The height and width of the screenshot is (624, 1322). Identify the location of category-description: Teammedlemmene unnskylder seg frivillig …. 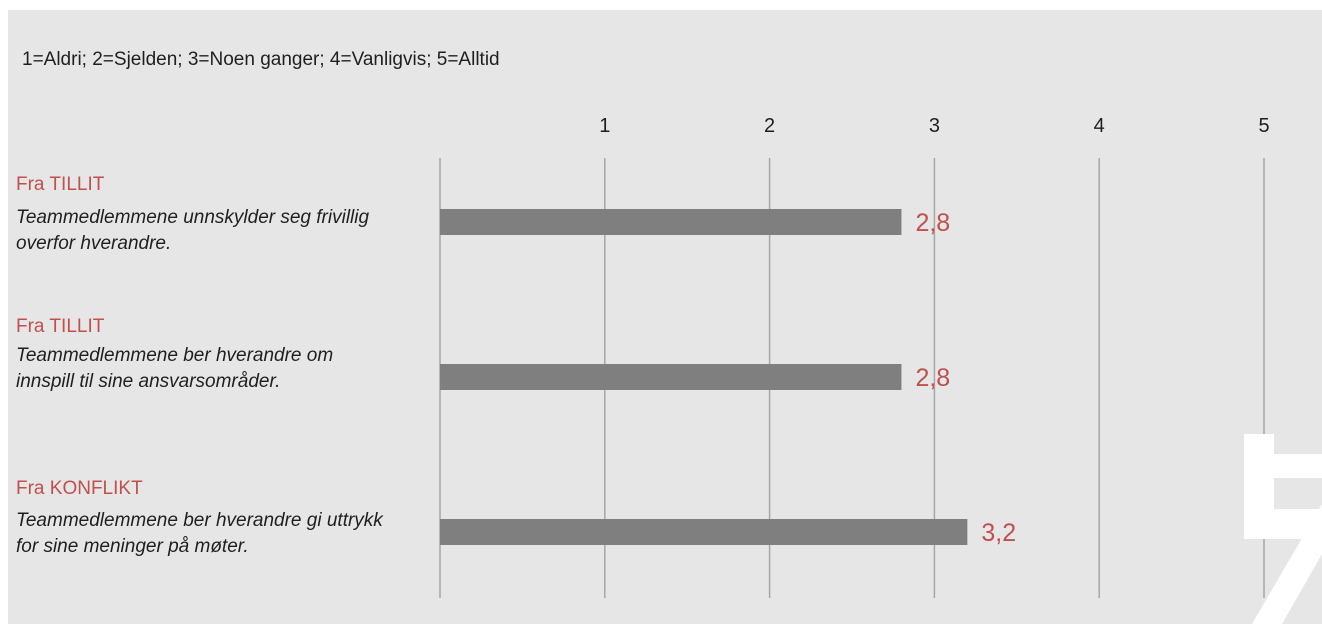
(193, 230).